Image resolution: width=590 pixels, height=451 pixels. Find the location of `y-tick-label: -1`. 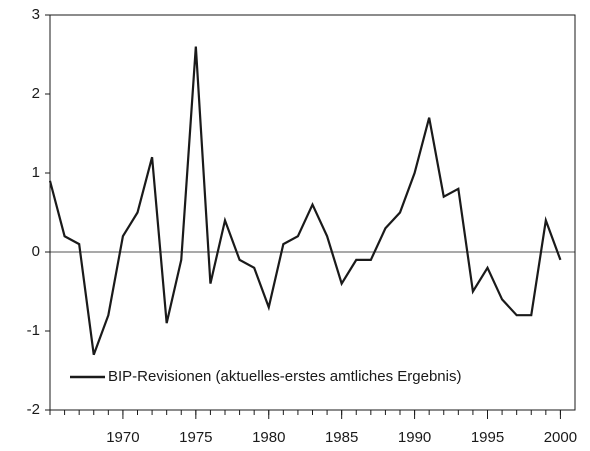

y-tick-label: -1 is located at coordinates (33, 330).